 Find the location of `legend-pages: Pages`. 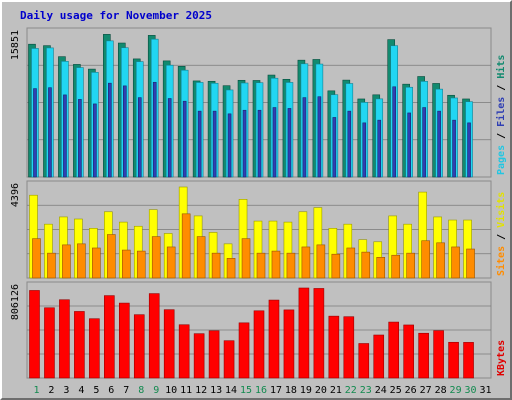

legend-pages: Pages is located at coordinates (501, 160).